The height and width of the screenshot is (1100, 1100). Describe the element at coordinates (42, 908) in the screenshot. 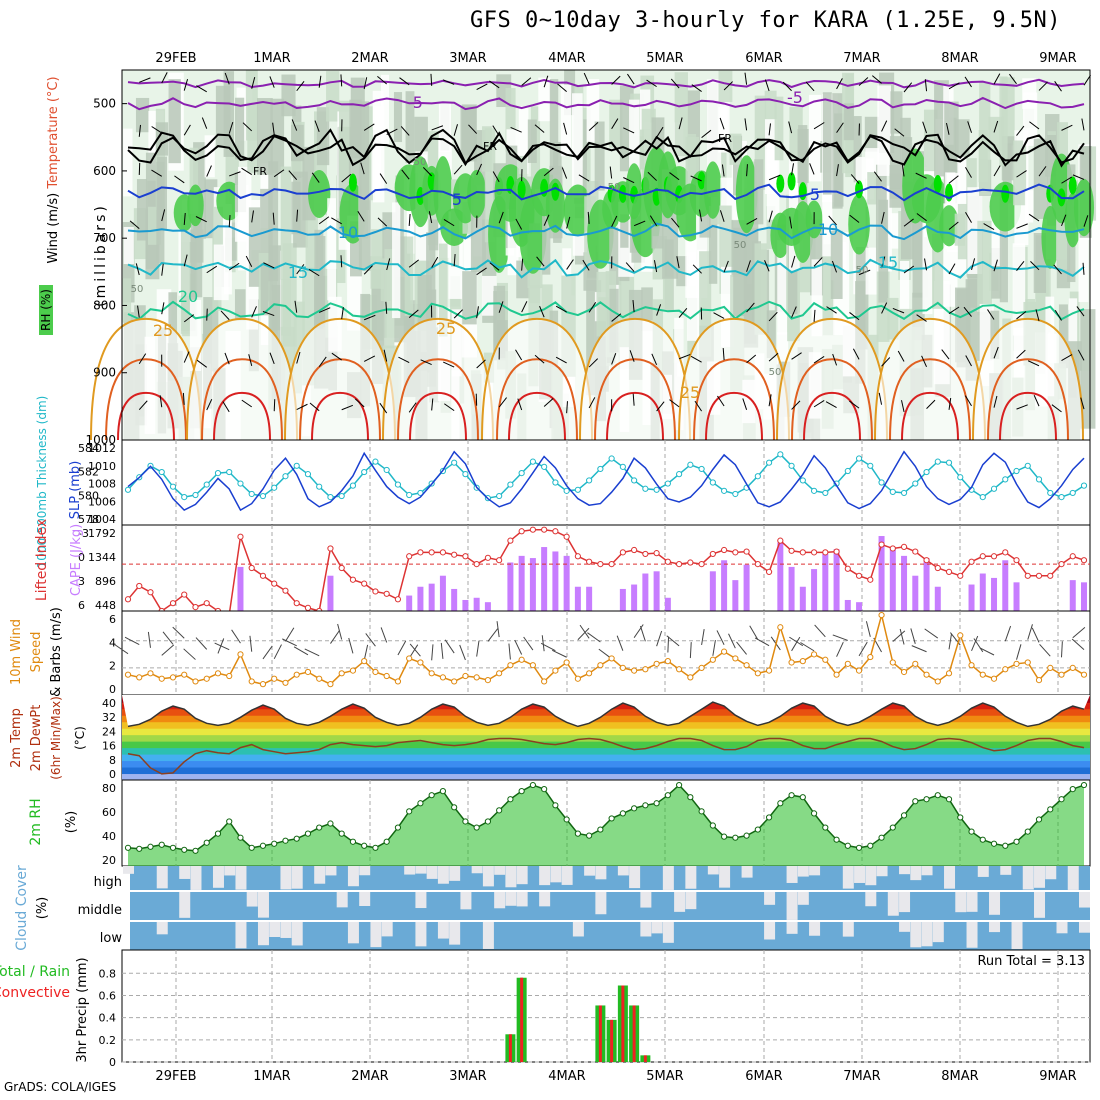

I see `panel-axis-label: (%)` at that location.